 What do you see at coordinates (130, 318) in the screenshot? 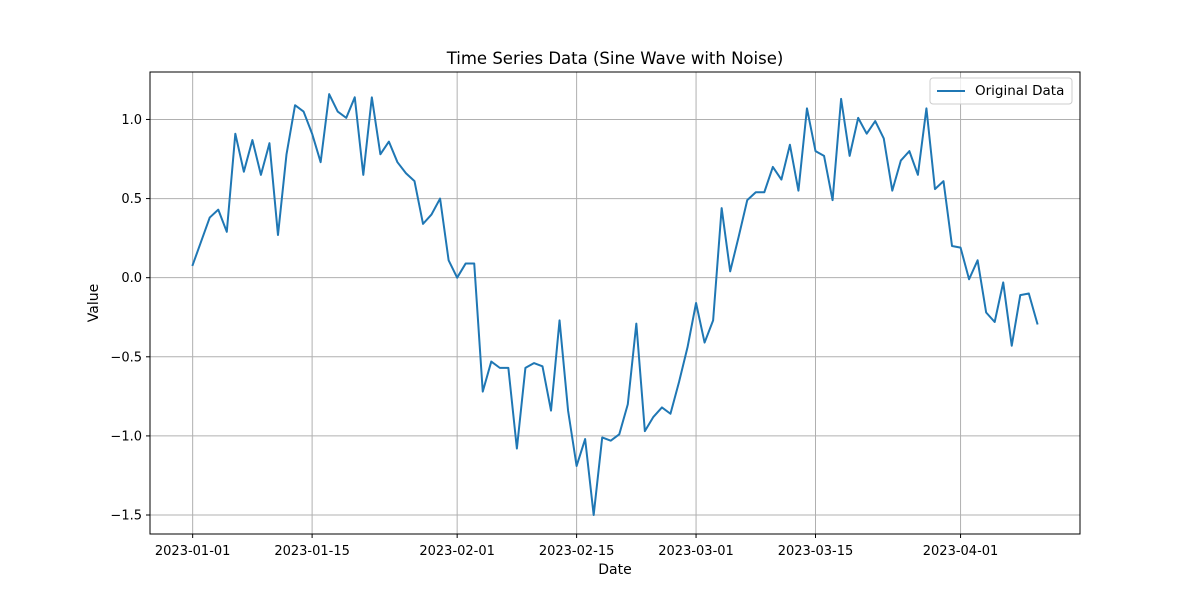
I see `y-axis-ticks: 1.0 0.5 0.0 −0.5 −1.0 −1.5` at bounding box center [130, 318].